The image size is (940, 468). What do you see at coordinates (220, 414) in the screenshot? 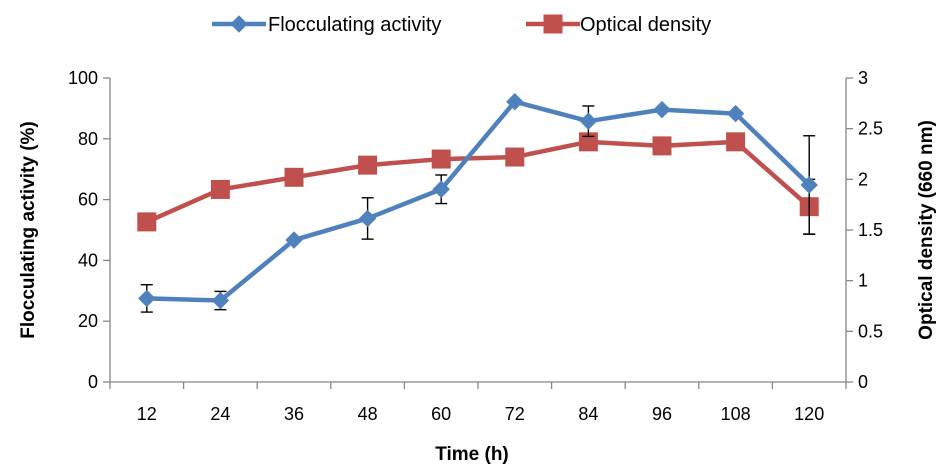
I see `x-tick-label: 24` at bounding box center [220, 414].